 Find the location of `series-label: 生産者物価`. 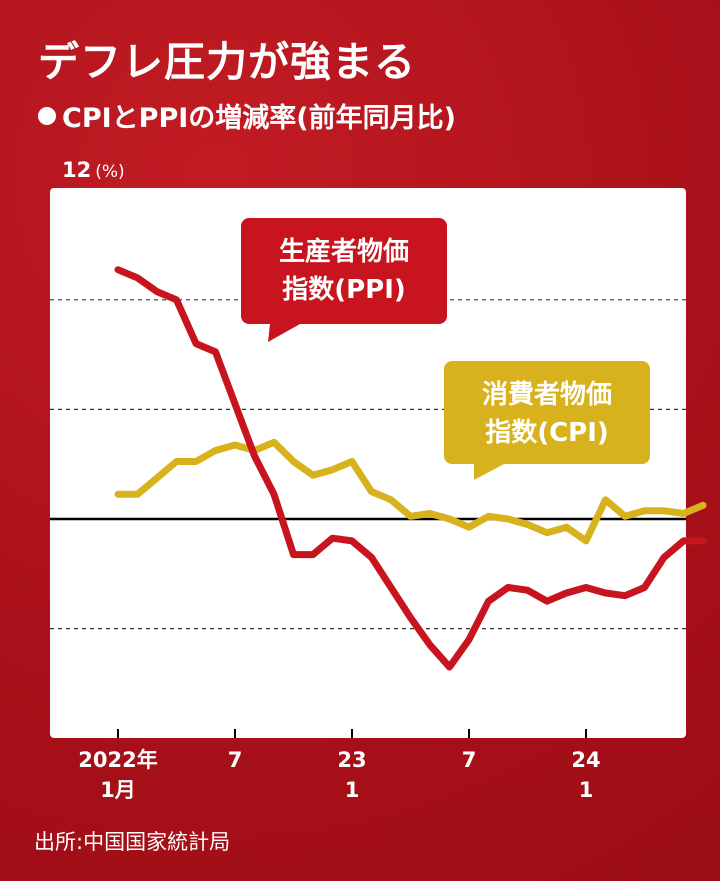

series-label: 生産者物価 is located at coordinates (344, 251).